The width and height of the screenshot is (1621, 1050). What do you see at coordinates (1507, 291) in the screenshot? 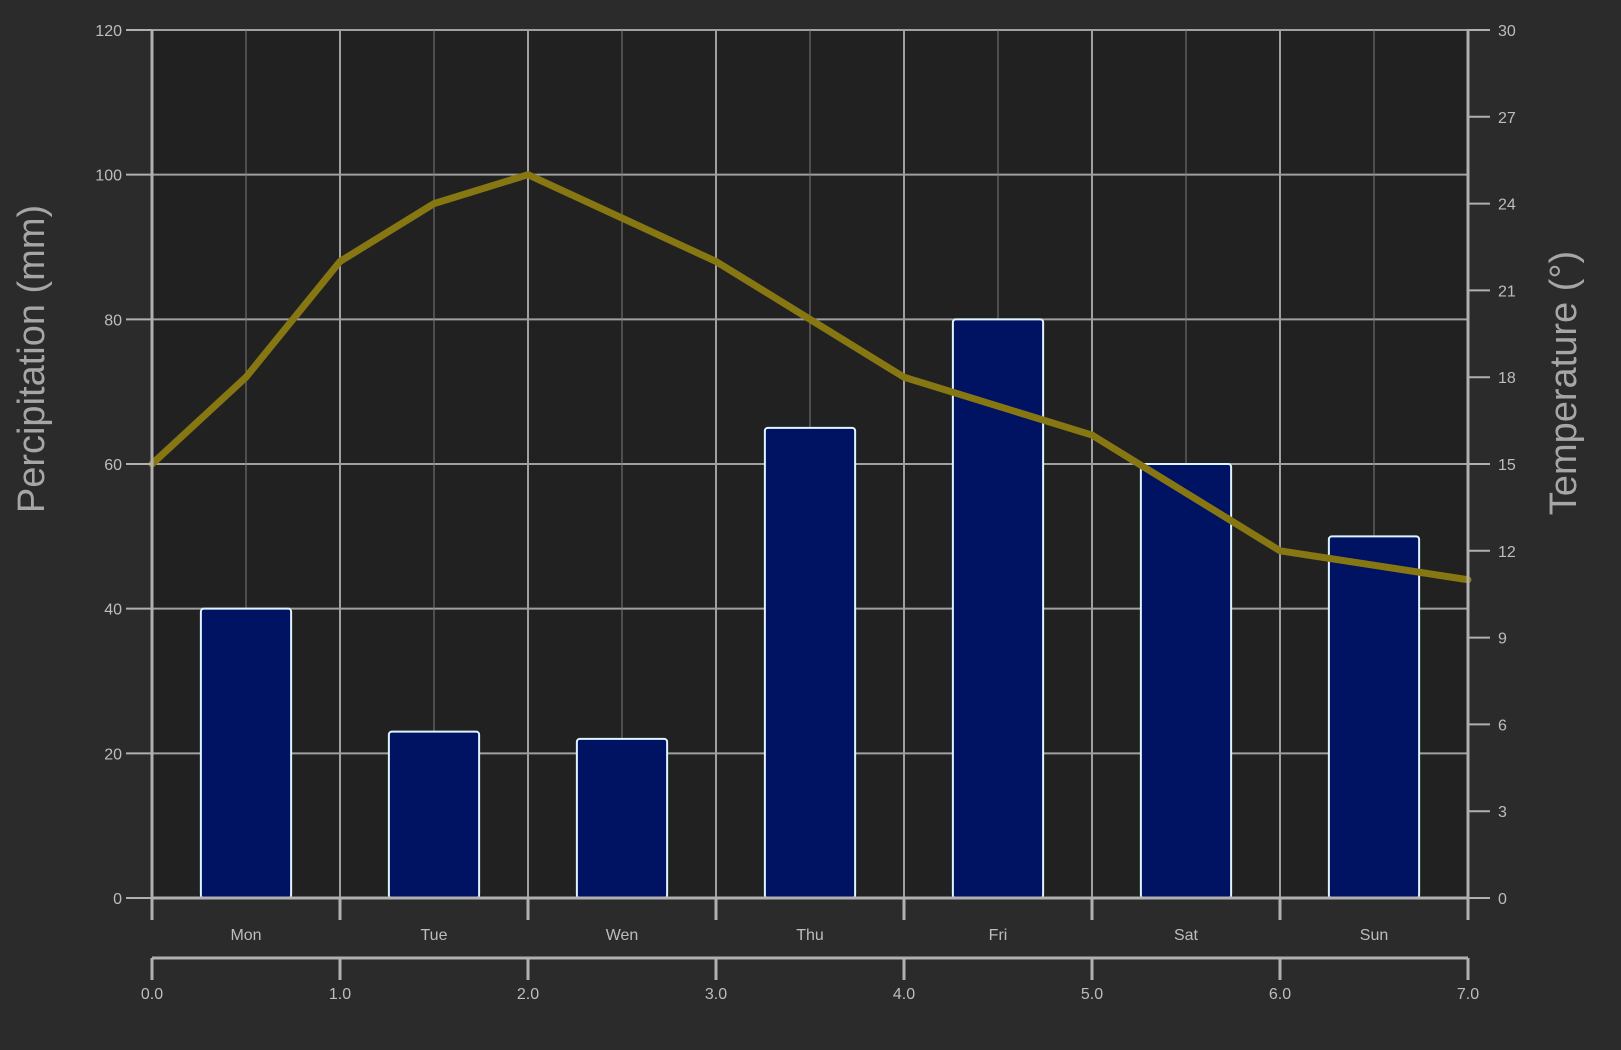
I see `y-tick-label-right: 21` at bounding box center [1507, 291].